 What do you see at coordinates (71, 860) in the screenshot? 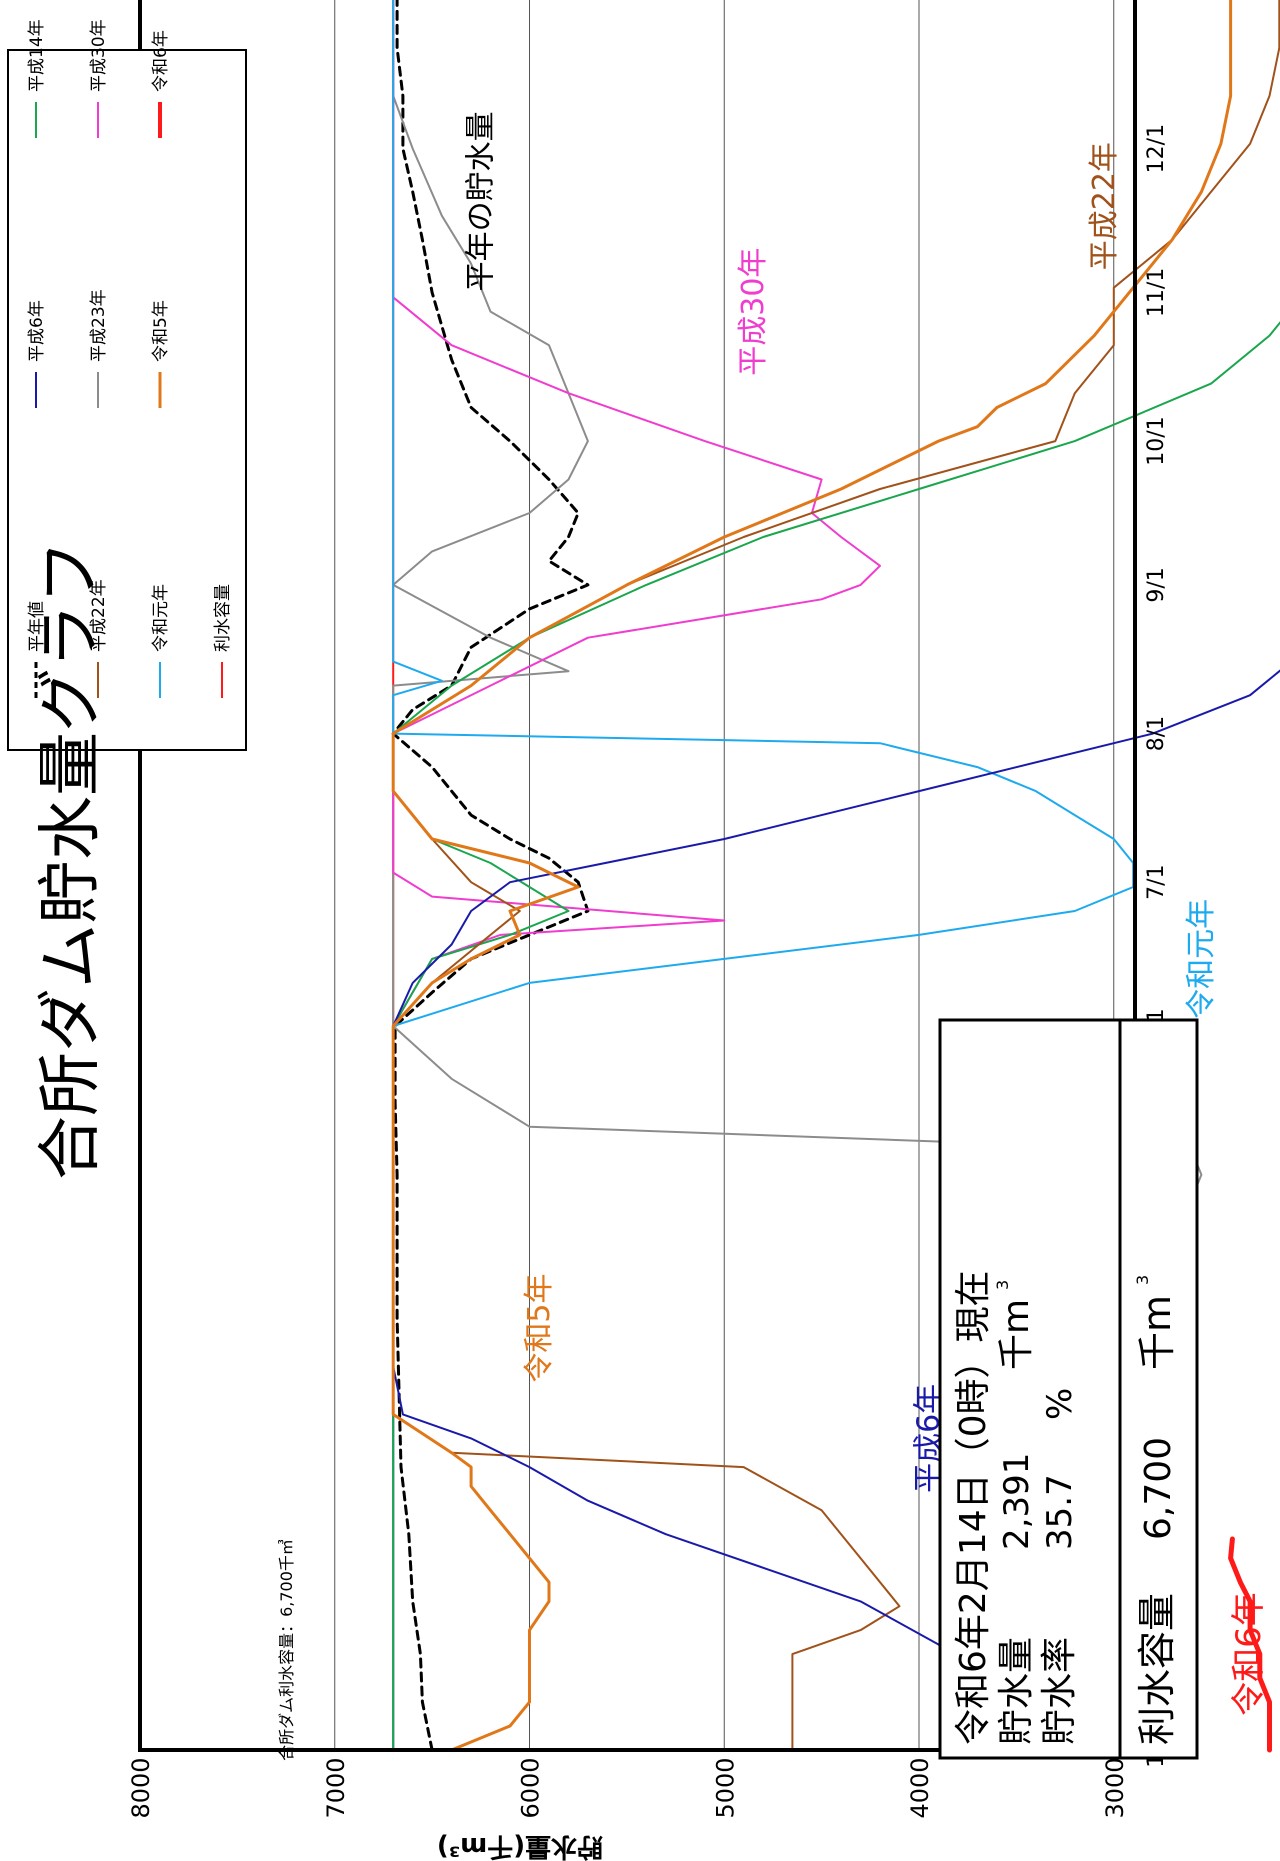
I see `chart-title: 合所ダム貯水量グラフ` at bounding box center [71, 860].